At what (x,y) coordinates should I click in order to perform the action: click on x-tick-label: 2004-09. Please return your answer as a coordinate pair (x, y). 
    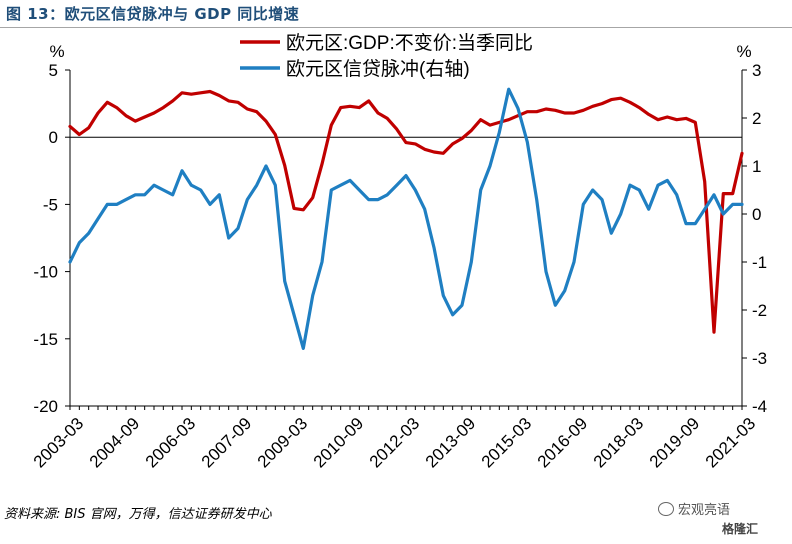
    Looking at the image, I should click on (115, 443).